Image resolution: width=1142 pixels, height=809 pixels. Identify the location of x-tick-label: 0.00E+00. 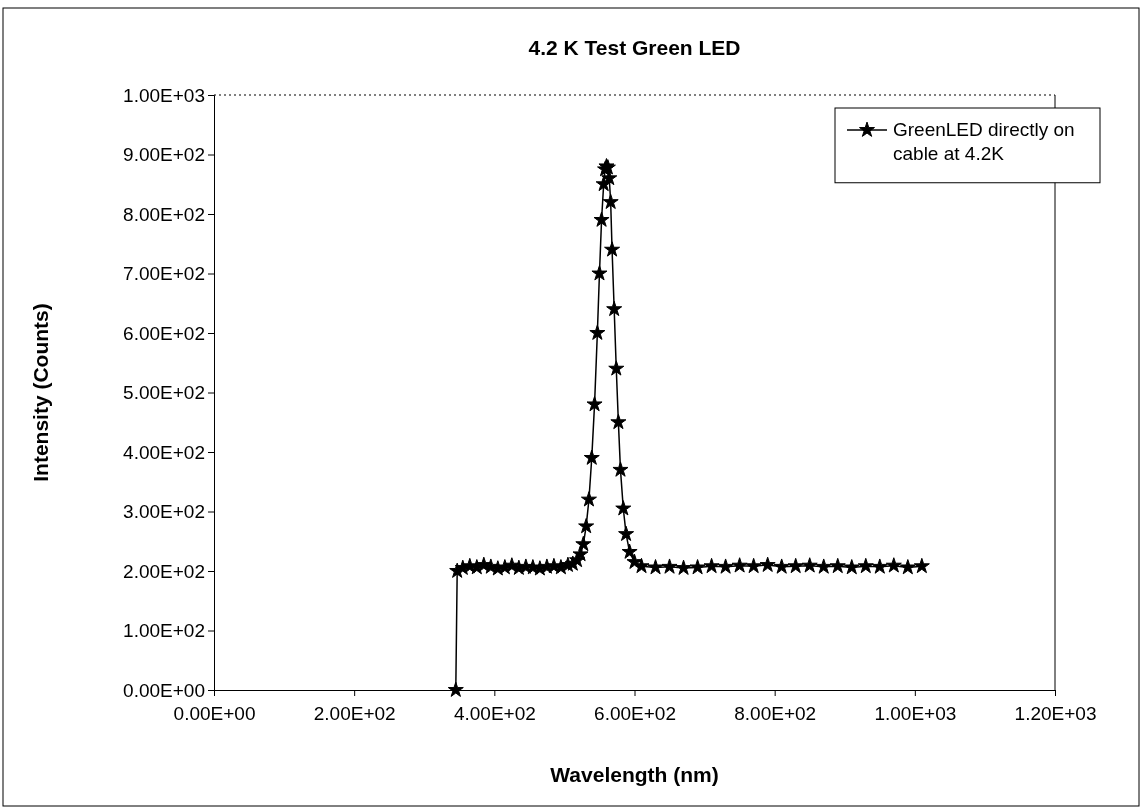
(214, 713).